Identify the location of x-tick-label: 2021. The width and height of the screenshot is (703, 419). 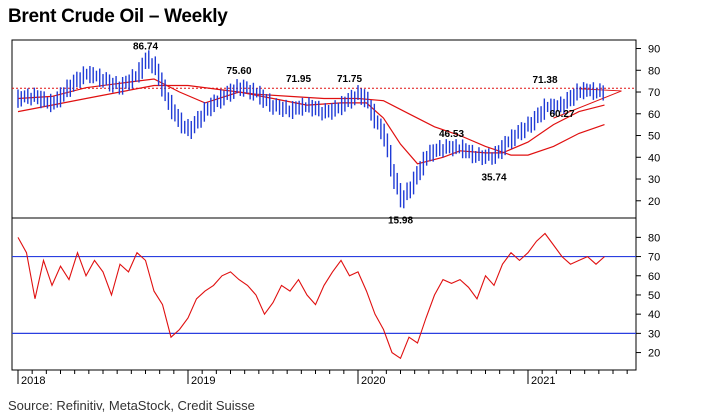
(543, 381).